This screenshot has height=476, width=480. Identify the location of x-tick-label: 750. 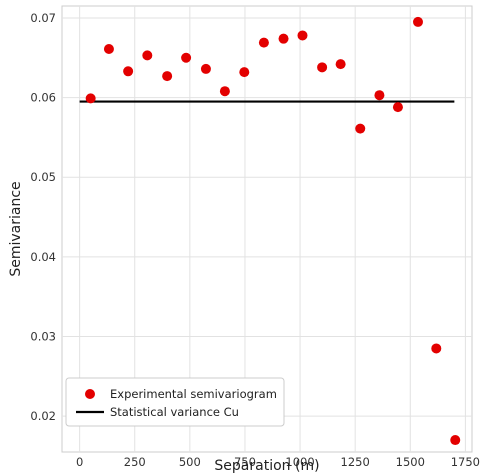
(245, 462).